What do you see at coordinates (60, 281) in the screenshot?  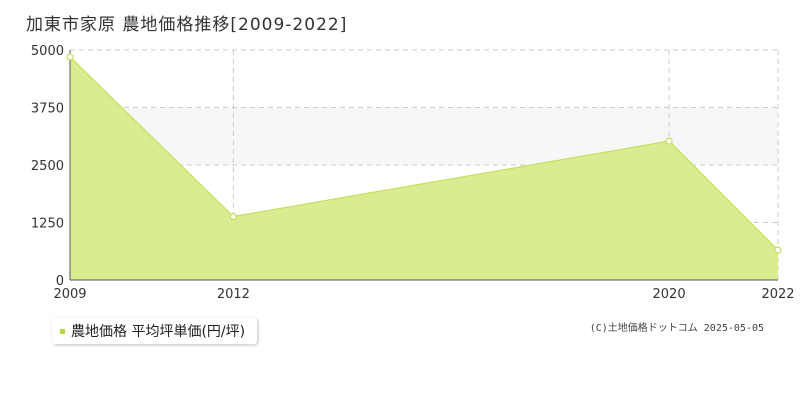 I see `y-tick-label: 0` at bounding box center [60, 281].